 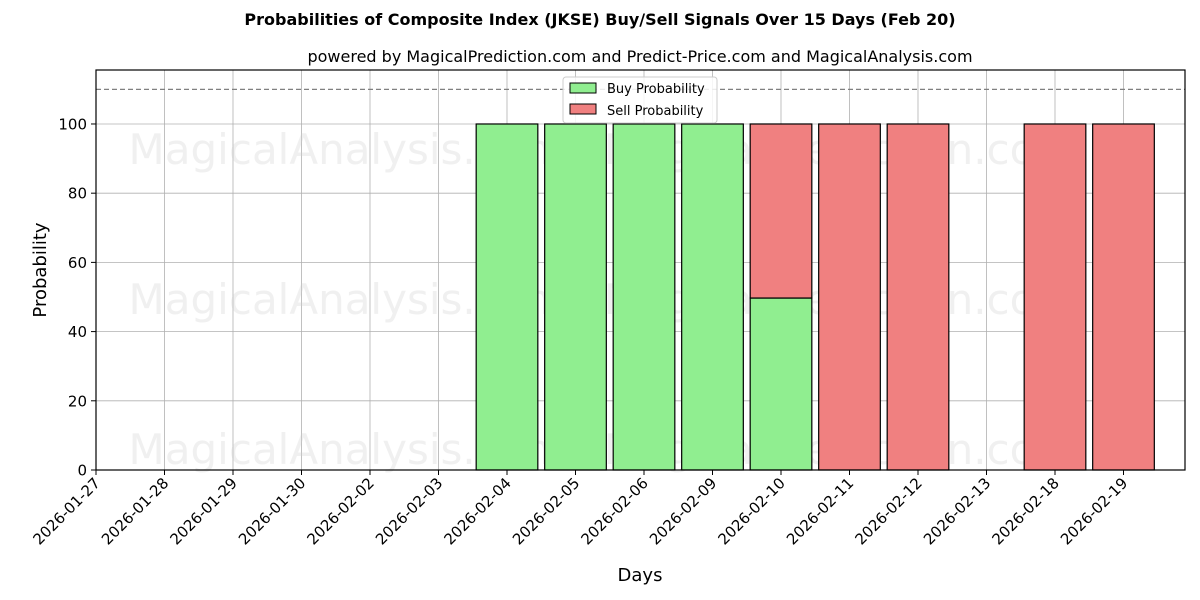 What do you see at coordinates (409, 511) in the screenshot?
I see `x-tick-label: 2026-02-03` at bounding box center [409, 511].